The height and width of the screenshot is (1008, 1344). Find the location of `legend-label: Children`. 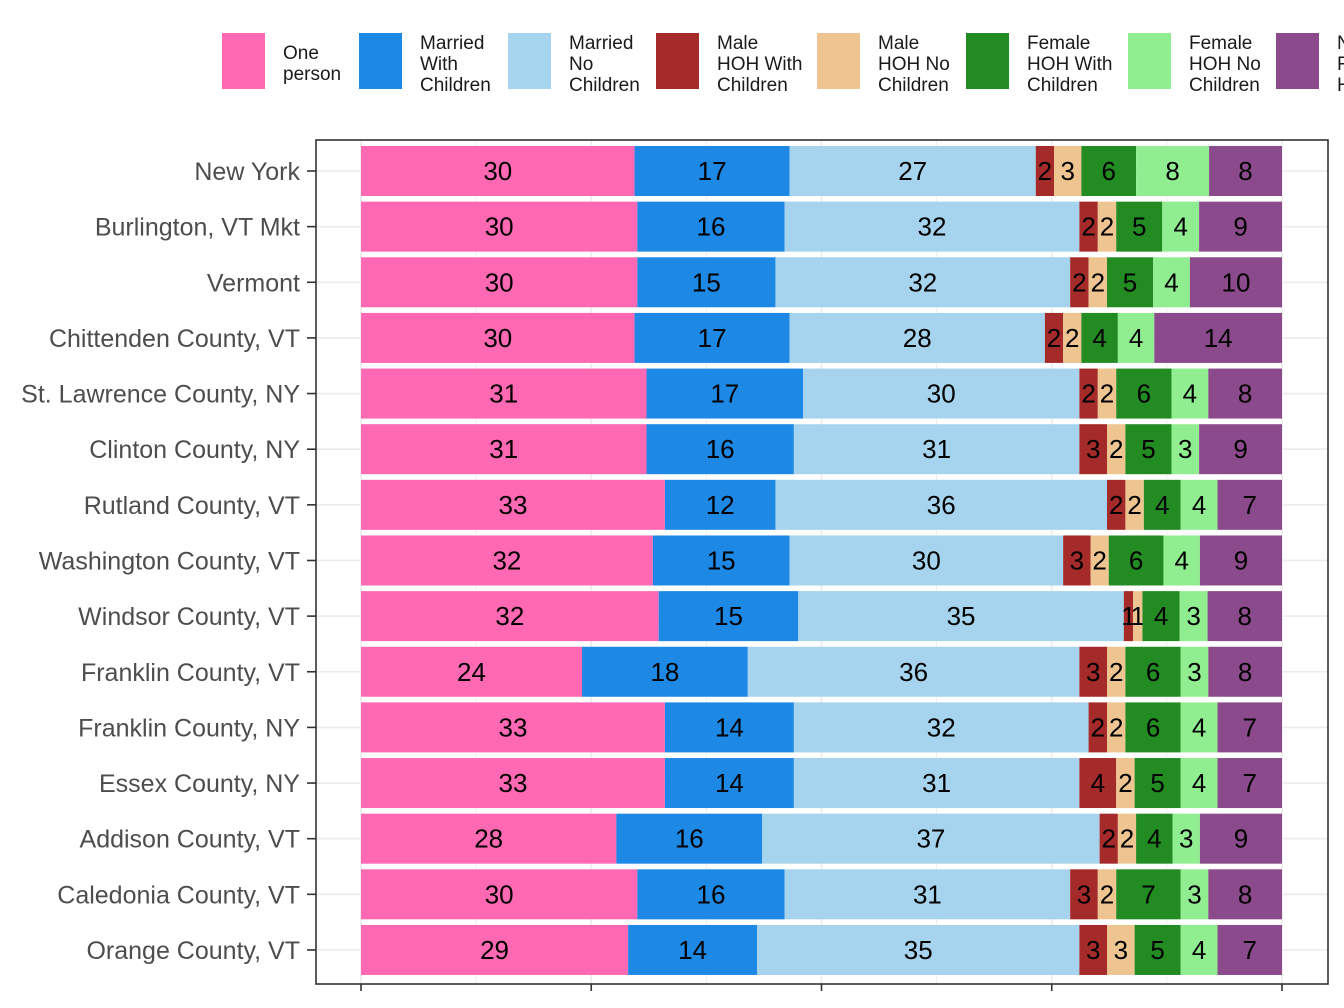

legend-label: Children is located at coordinates (1224, 85).